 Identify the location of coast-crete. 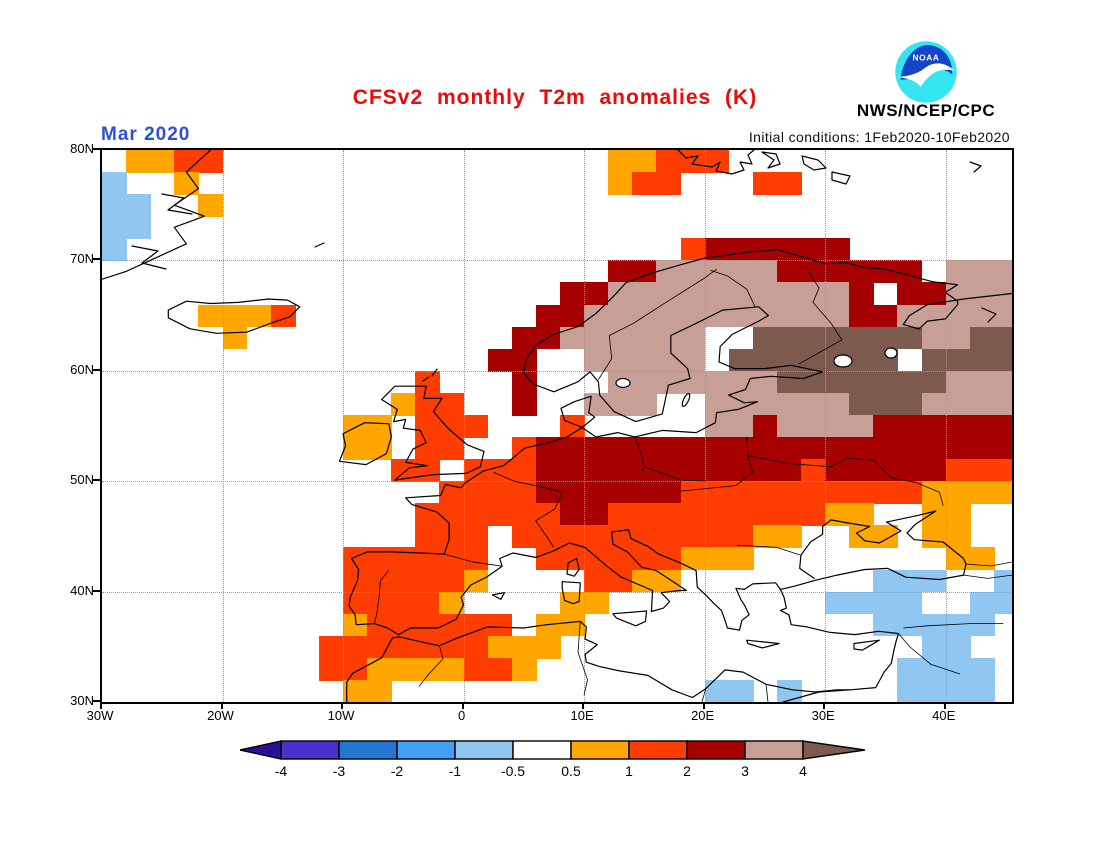
(763, 644).